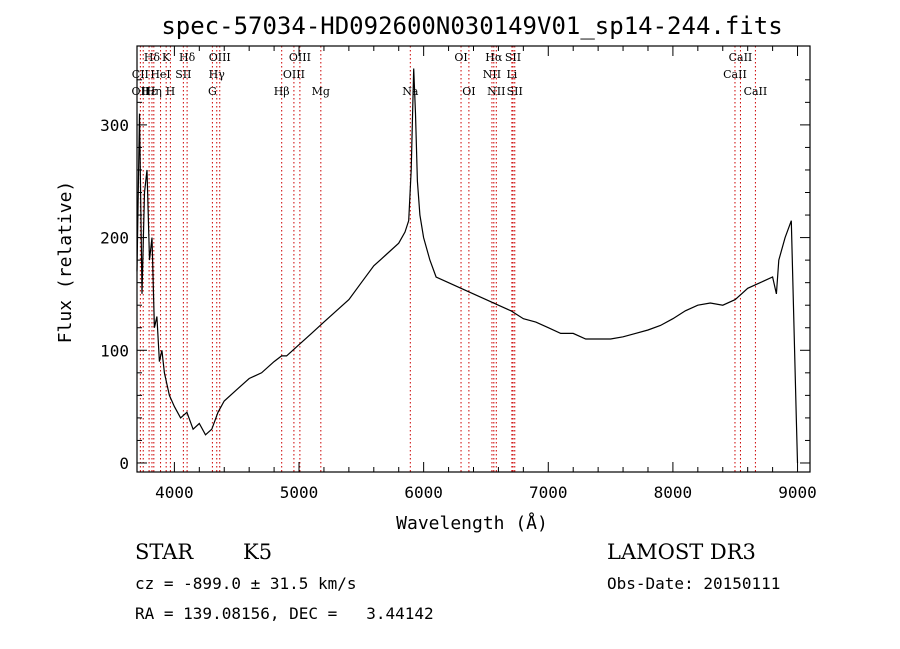 This screenshot has height=649, width=900. Describe the element at coordinates (548, 492) in the screenshot. I see `x-tick-label: 7000` at that location.